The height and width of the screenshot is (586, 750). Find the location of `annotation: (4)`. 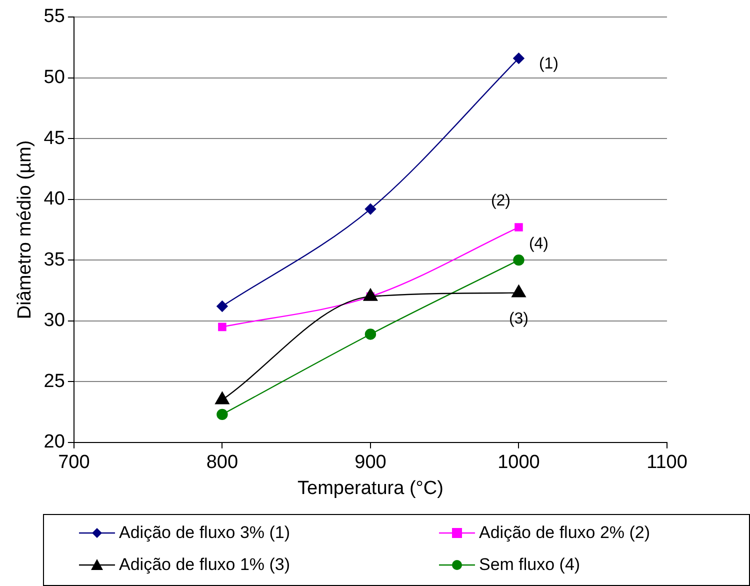

annotation: (4) is located at coordinates (538, 243).